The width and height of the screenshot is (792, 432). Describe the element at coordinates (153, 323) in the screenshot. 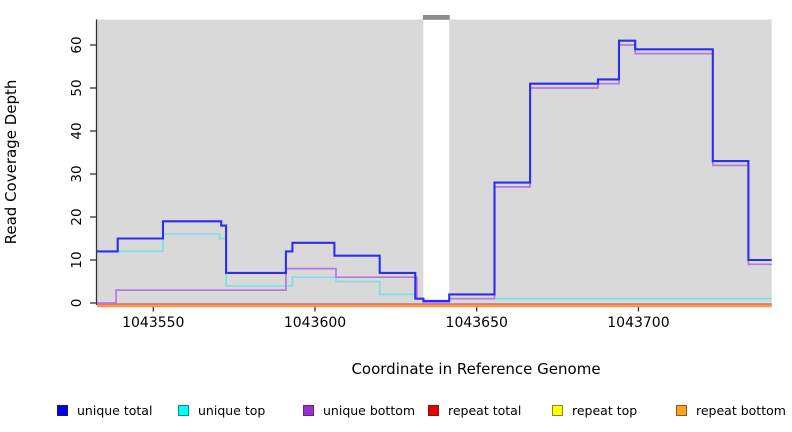

I see `x-tick-label: 1043550` at that location.